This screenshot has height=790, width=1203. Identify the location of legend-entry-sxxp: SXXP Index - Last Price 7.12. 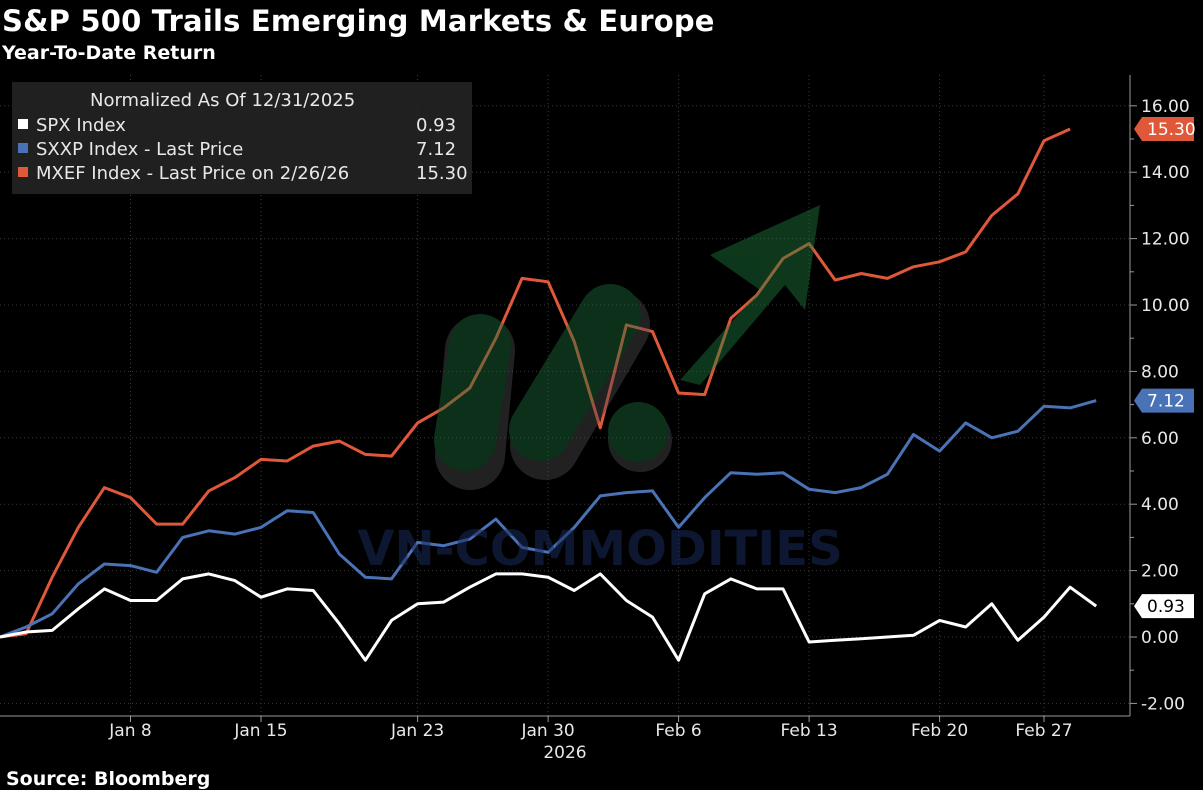
(243, 151).